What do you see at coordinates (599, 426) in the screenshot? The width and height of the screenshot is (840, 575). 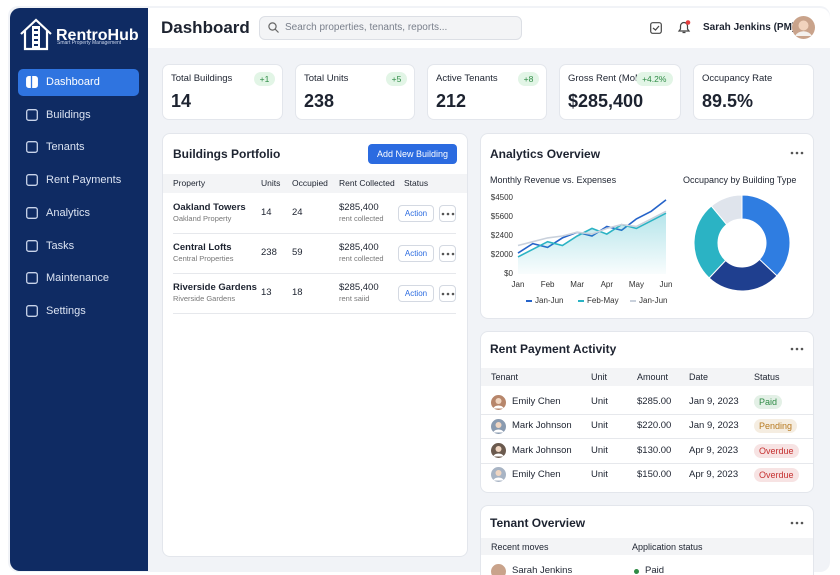 I see `unit: Unit` at bounding box center [599, 426].